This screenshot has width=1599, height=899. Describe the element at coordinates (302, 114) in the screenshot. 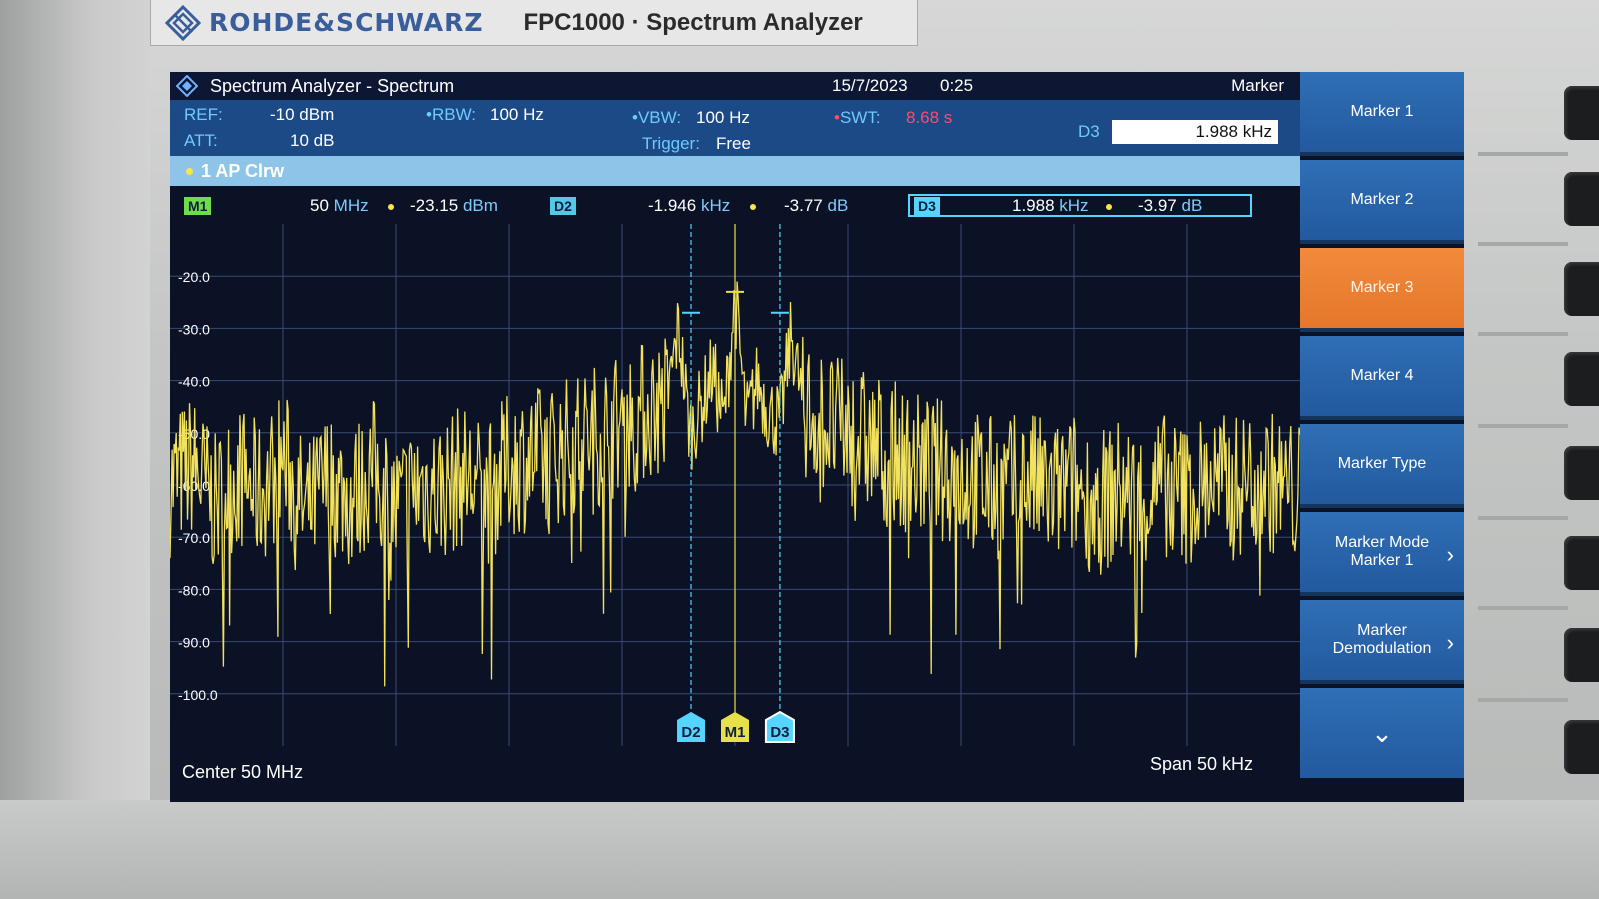

I see `ref-value: -10 dBm` at that location.